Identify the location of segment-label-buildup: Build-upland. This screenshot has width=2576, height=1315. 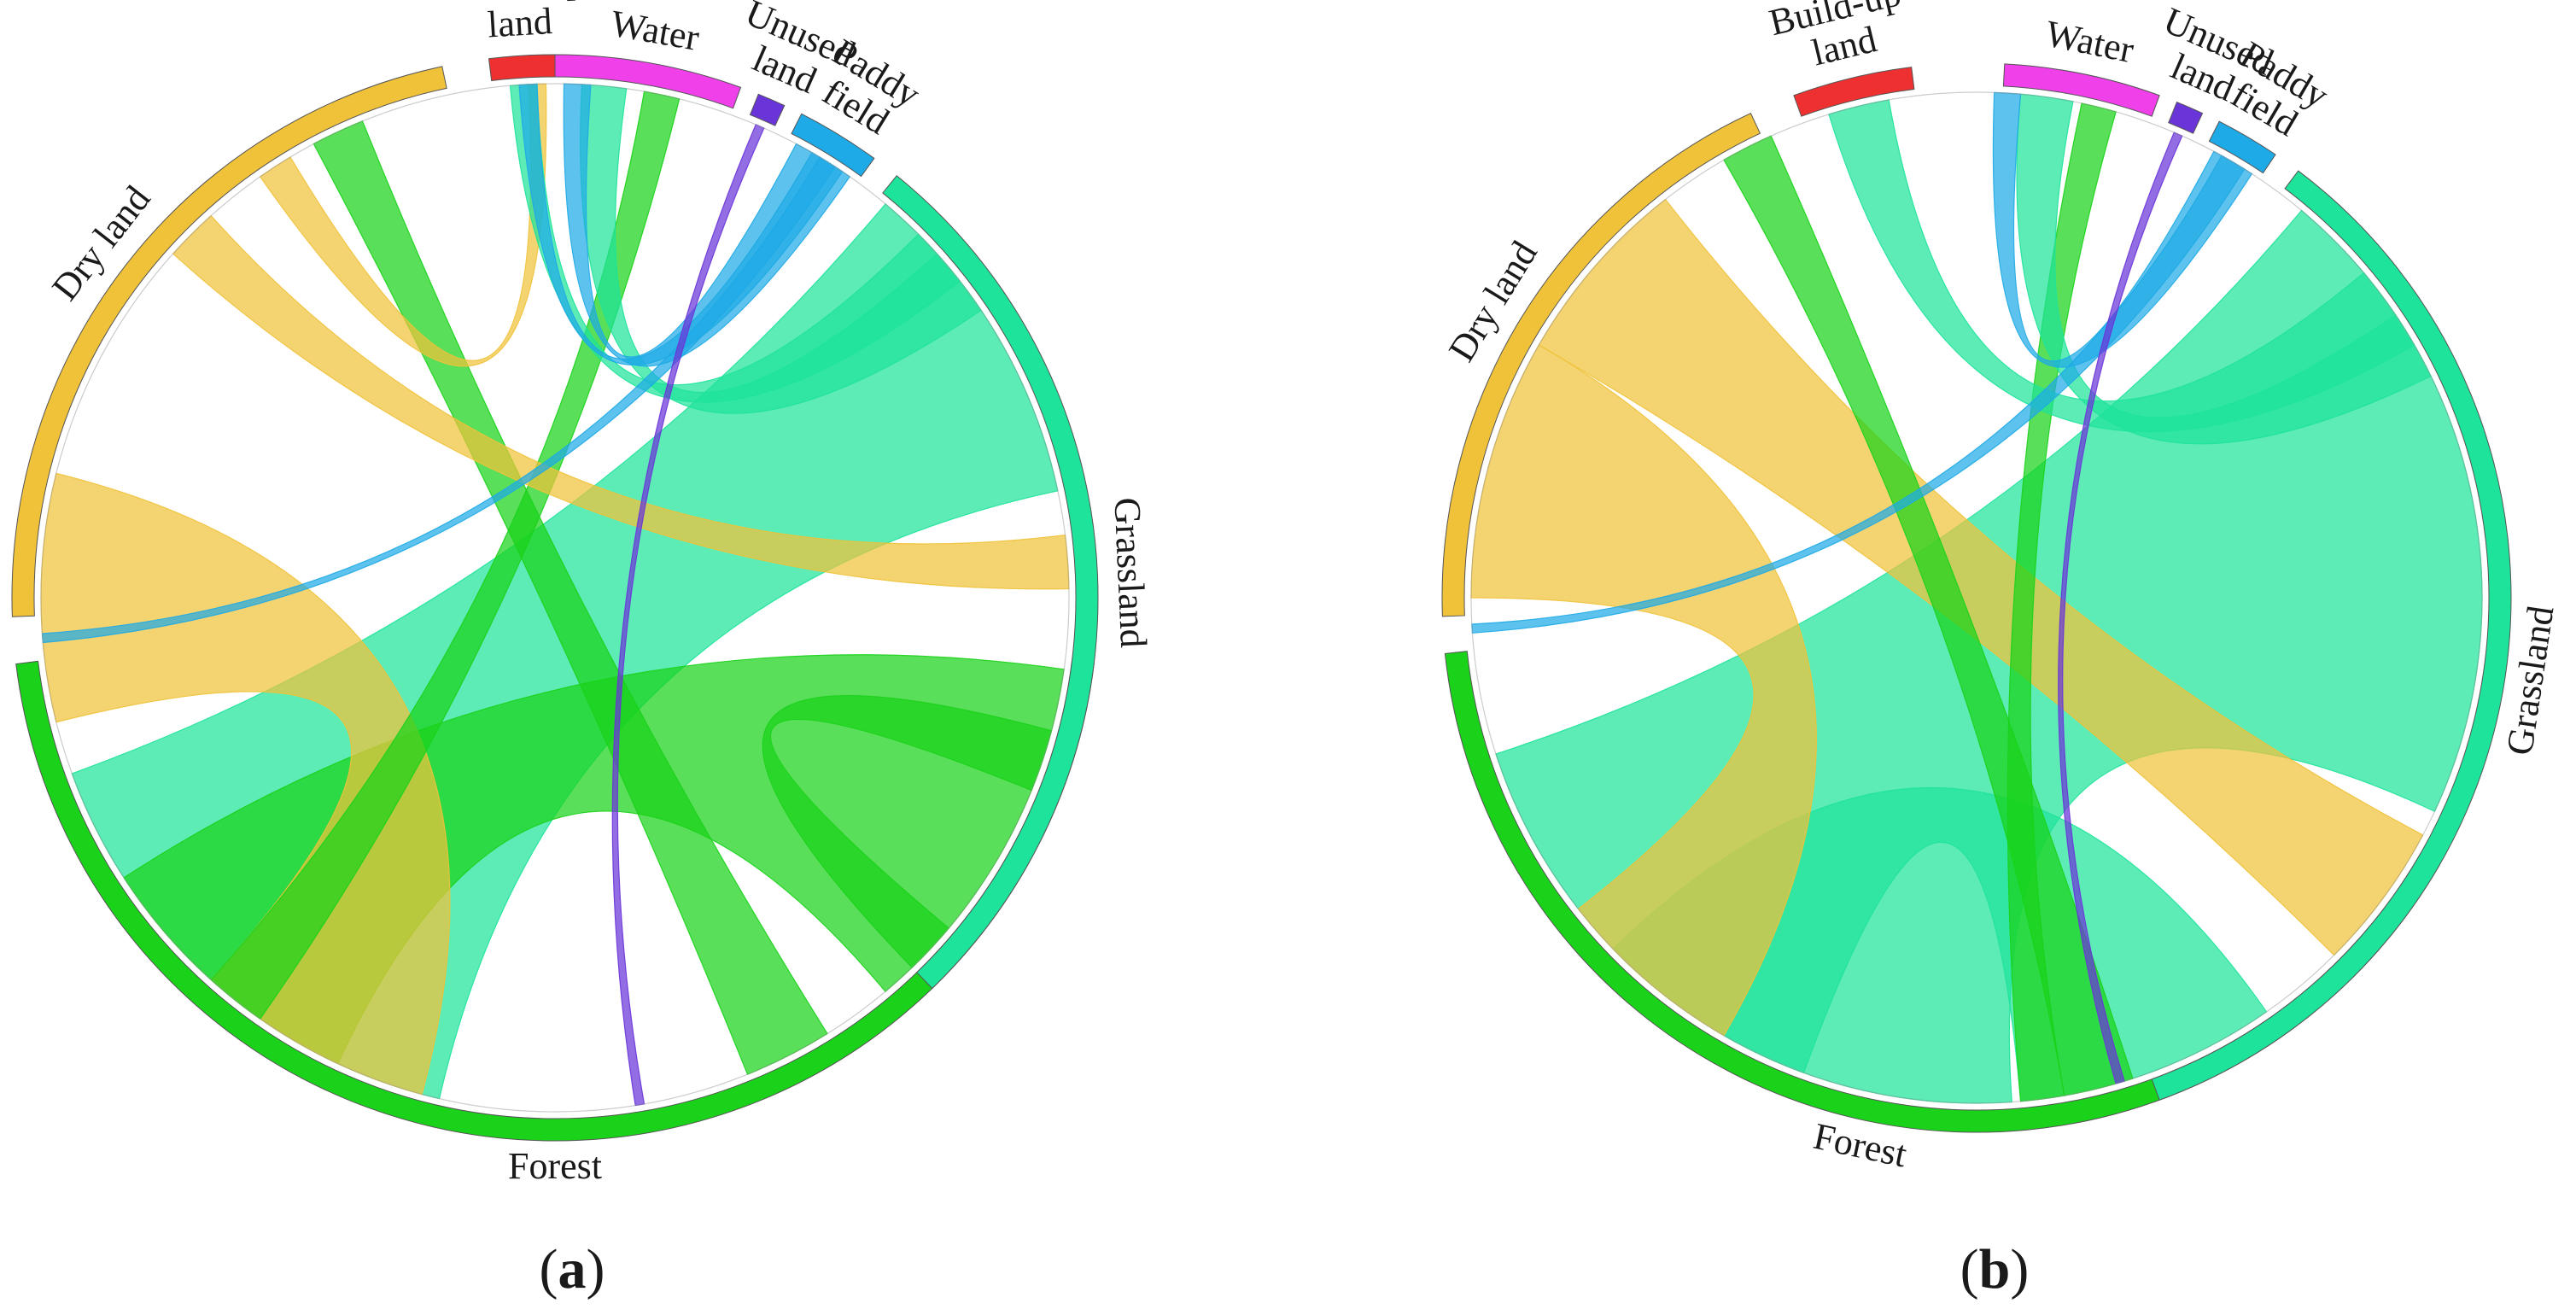
(518, 24).